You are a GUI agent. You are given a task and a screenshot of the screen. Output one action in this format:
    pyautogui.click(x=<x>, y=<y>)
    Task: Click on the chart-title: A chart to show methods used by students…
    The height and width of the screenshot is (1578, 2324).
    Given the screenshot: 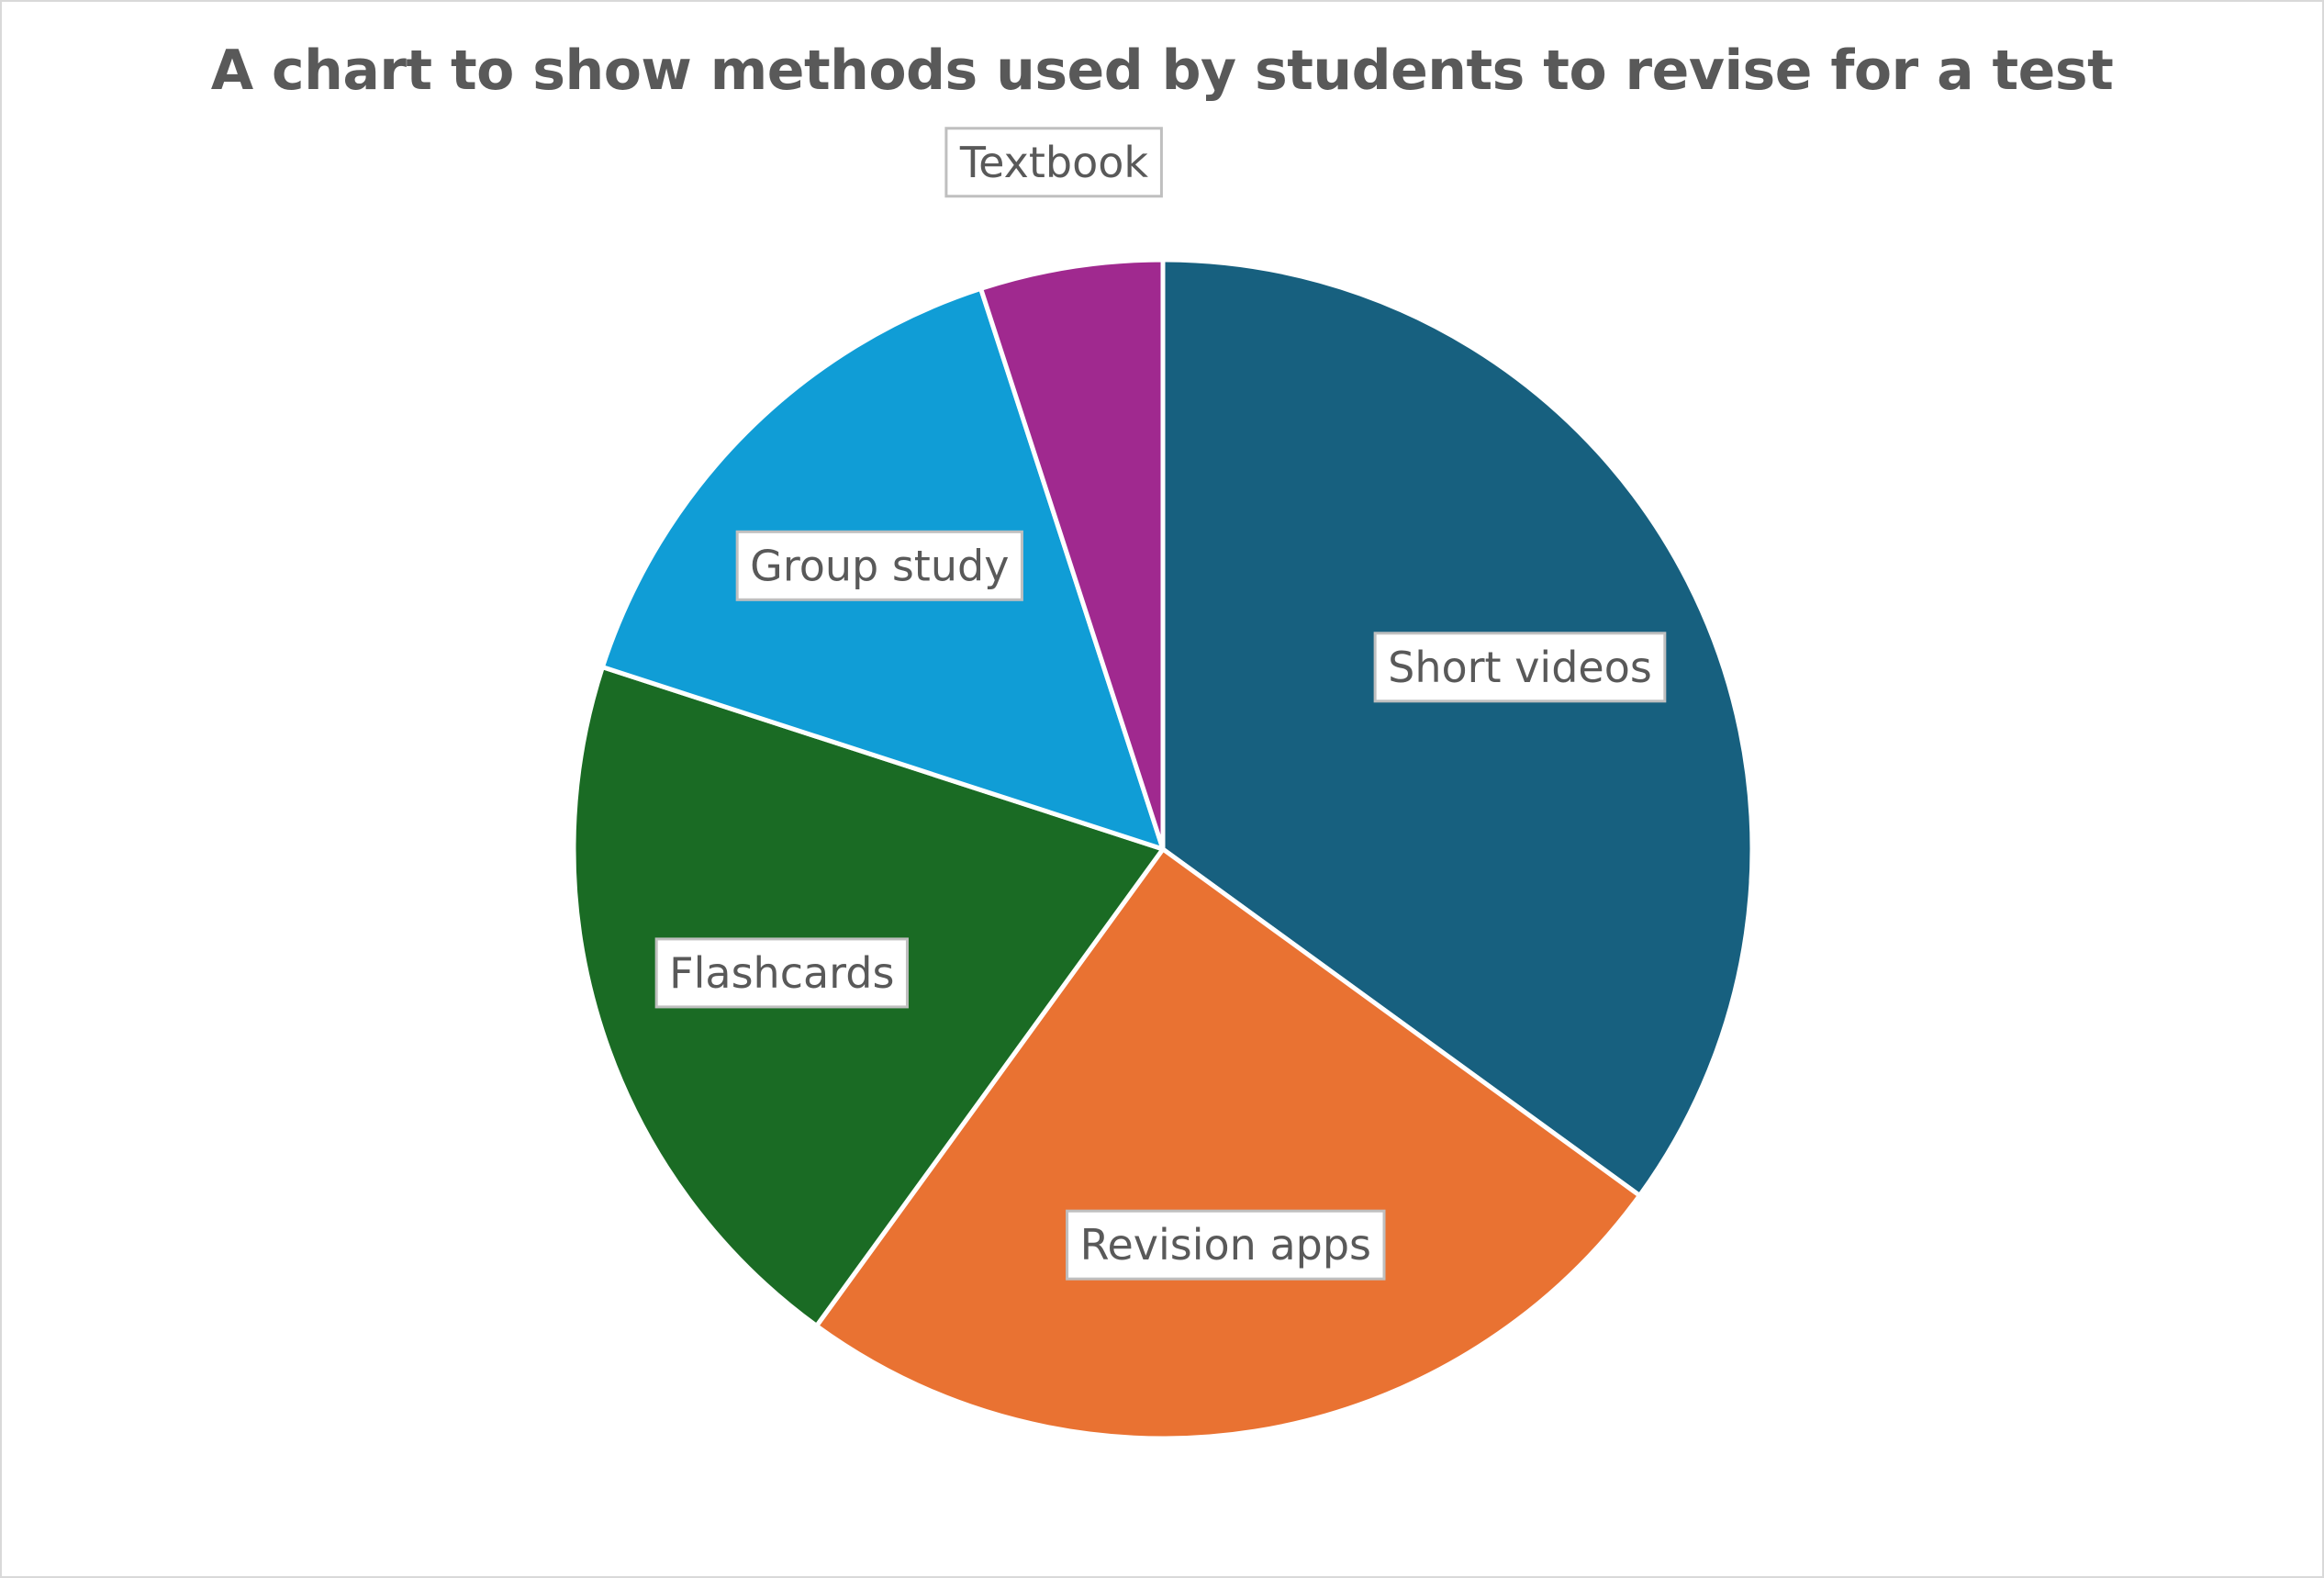 What is the action you would take?
    pyautogui.click(x=1162, y=71)
    